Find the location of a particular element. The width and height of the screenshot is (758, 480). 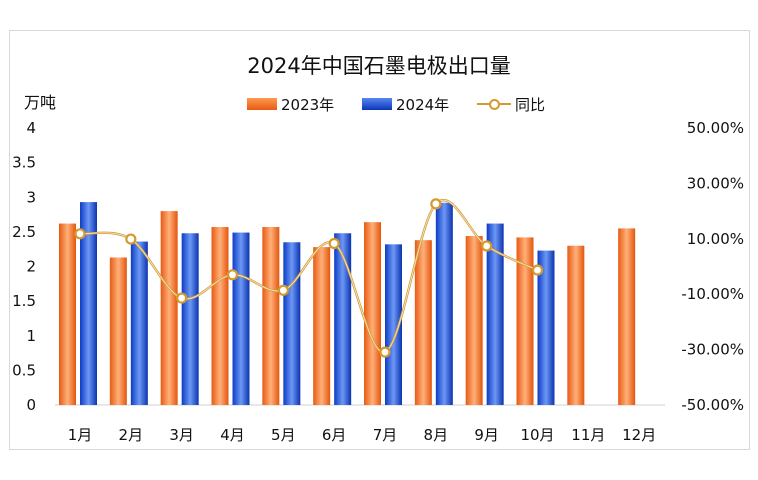

y-axis-label: 万吨 is located at coordinates (40, 102).